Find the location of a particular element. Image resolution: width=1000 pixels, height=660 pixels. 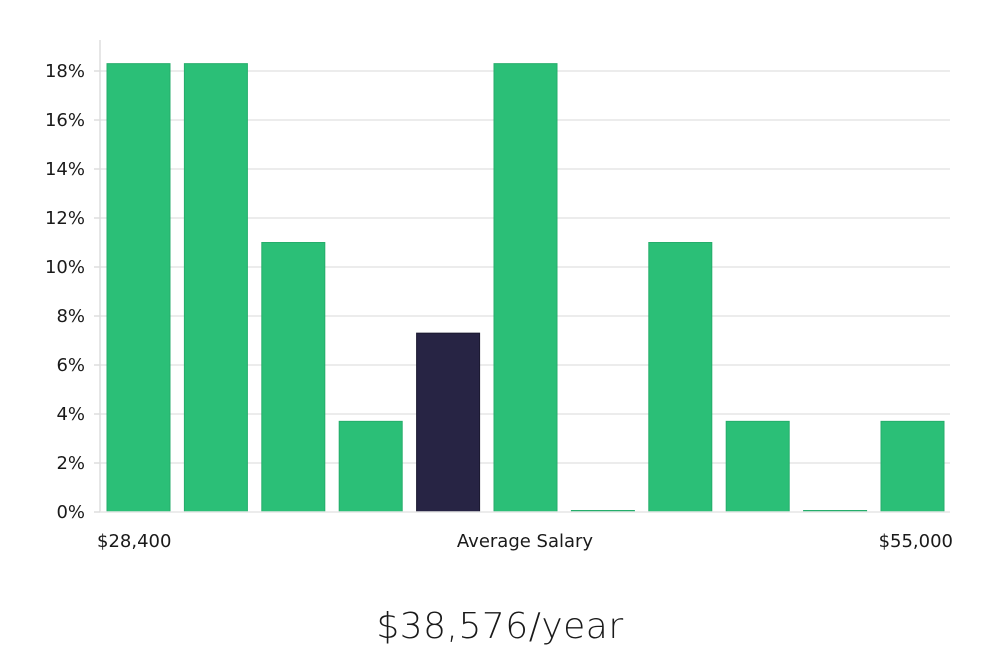

y-tick-label: 16% is located at coordinates (65, 120).